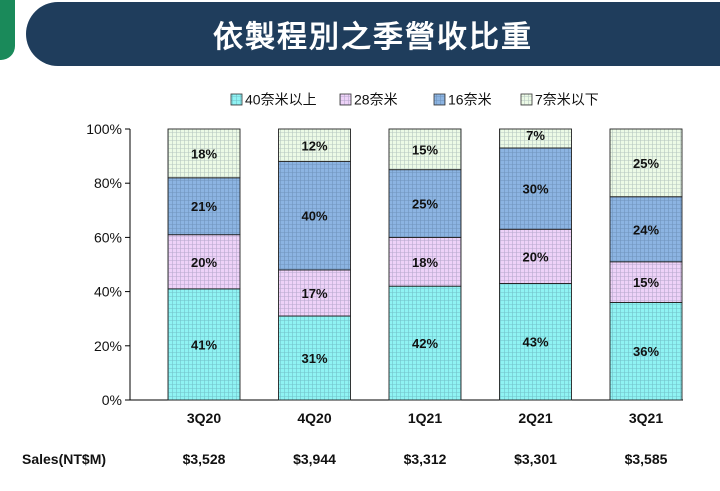 This screenshot has height=491, width=720. What do you see at coordinates (7, 30) in the screenshot?
I see `header-accent-tab` at bounding box center [7, 30].